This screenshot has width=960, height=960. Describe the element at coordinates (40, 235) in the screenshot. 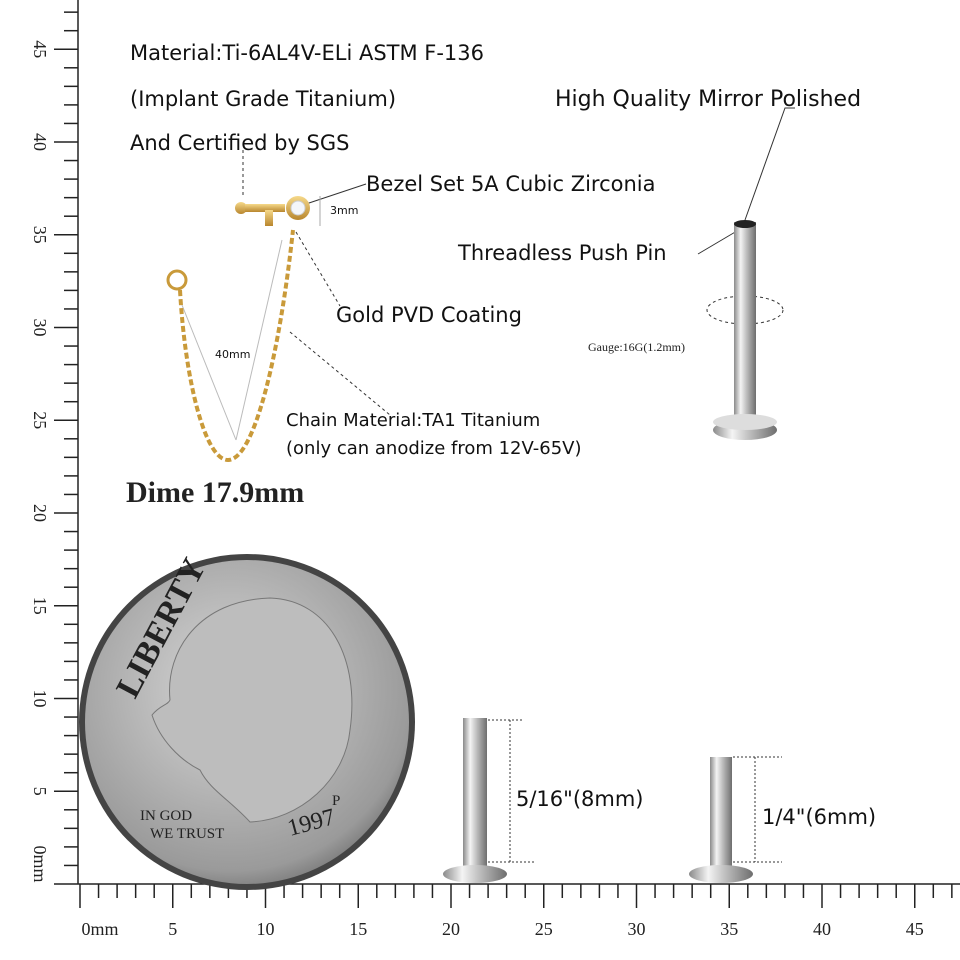

I see `y-ruler-label: 35` at that location.